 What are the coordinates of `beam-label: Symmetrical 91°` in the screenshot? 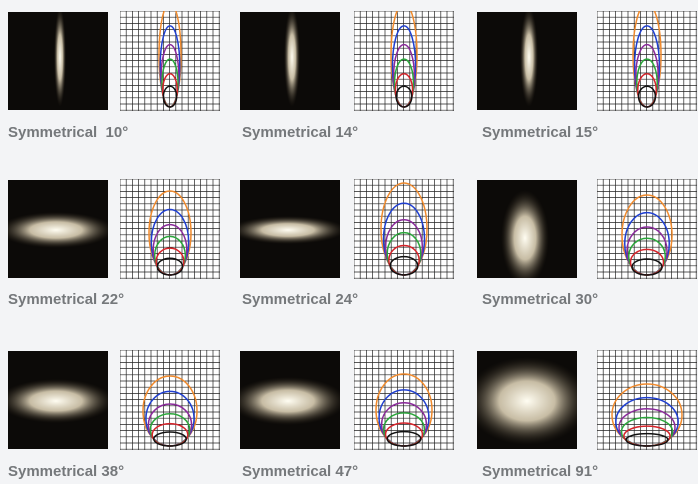 It's located at (540, 471).